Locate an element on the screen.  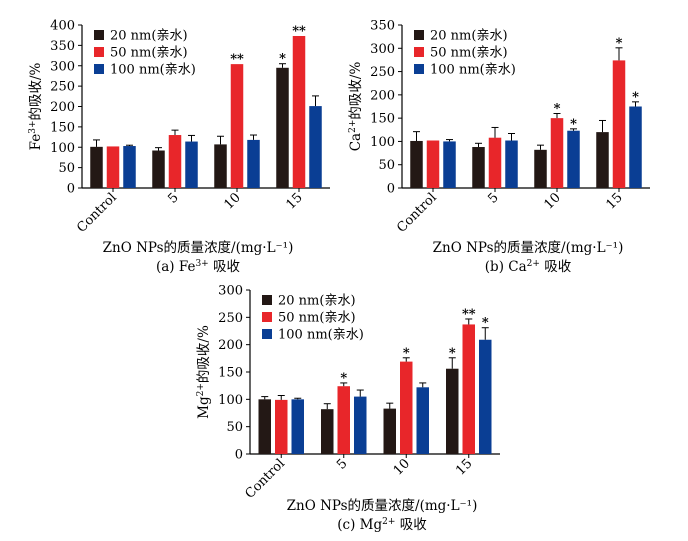
y-axis-title-main: Fe is located at coordinates (36, 142).